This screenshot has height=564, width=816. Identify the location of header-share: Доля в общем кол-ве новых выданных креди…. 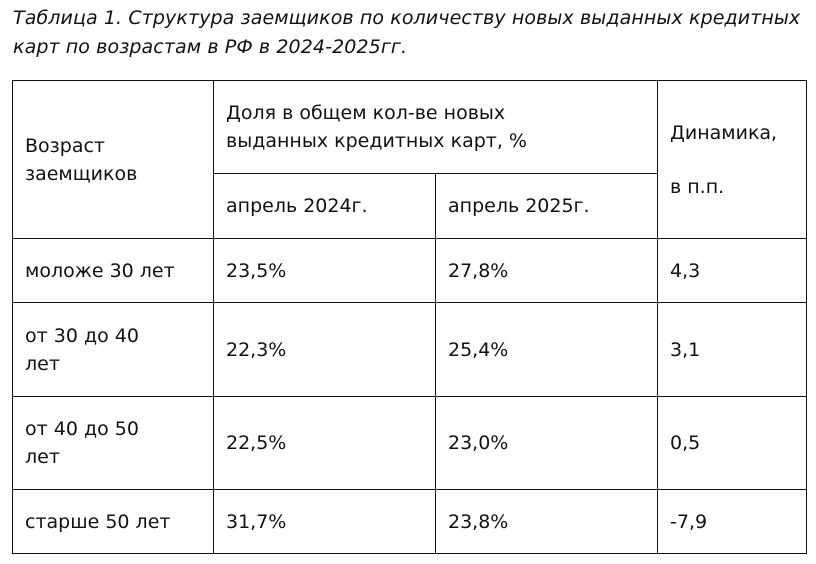
(435, 127).